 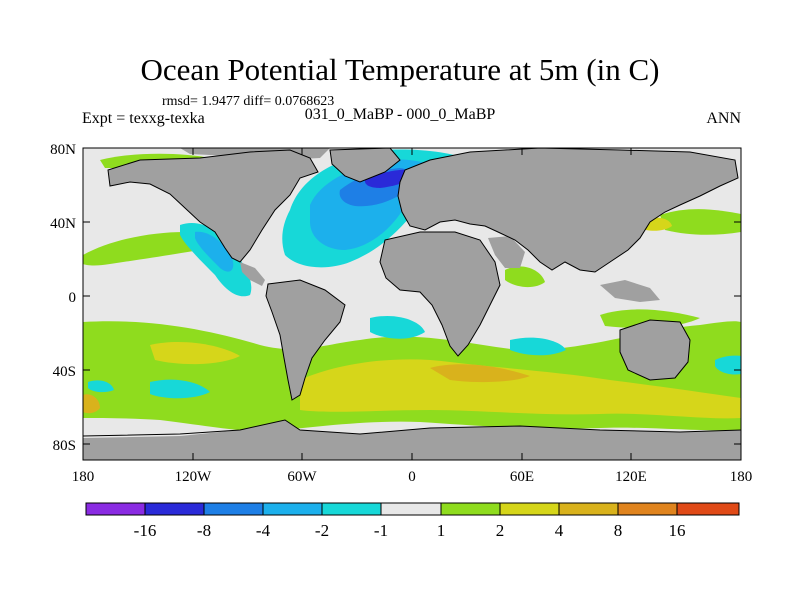 I want to click on y-tick-0: 0, so click(x=73, y=298).